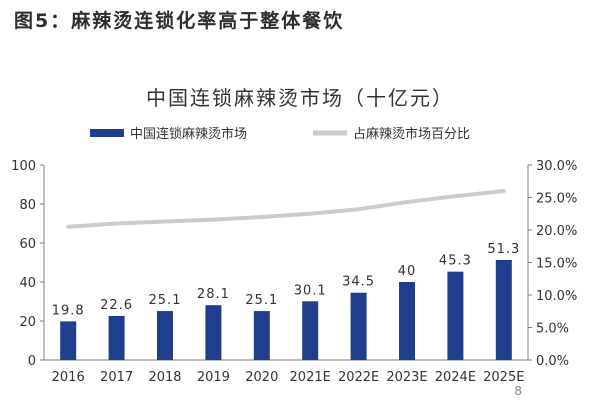  What do you see at coordinates (455, 377) in the screenshot?
I see `x-tick-label: 2024E` at bounding box center [455, 377].